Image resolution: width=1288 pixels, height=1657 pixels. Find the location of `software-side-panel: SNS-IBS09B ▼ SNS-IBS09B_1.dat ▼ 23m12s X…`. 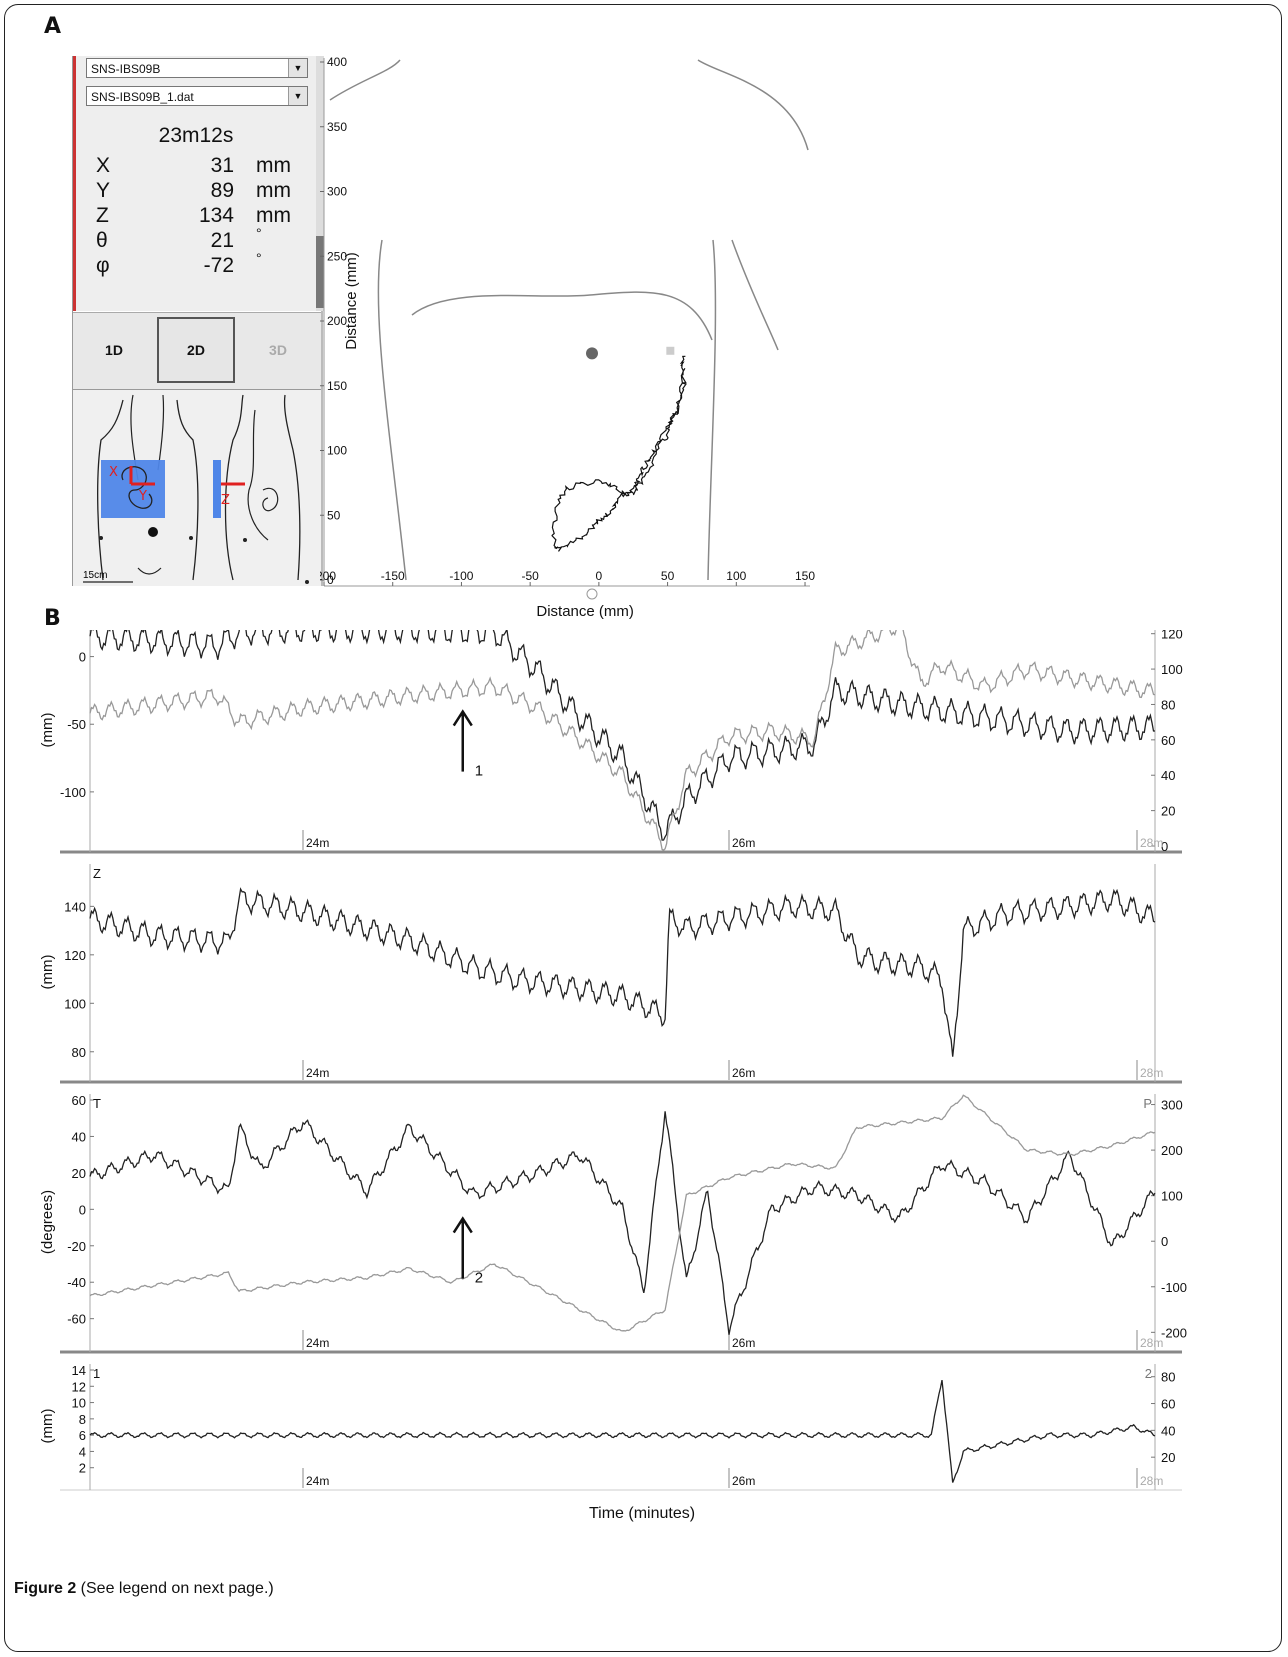

software-side-panel: SNS-IBS09B ▼ SNS-IBS09B_1.dat ▼ 23m12s X… is located at coordinates (198, 321).